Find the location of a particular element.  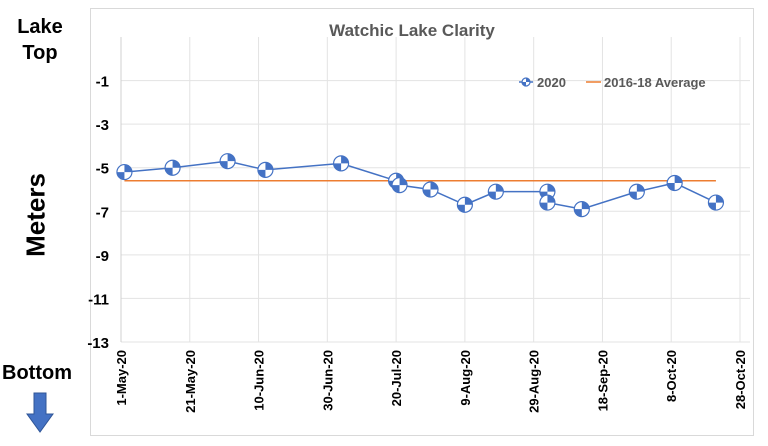

legend-label-average: 2016-18 Average is located at coordinates (655, 82).